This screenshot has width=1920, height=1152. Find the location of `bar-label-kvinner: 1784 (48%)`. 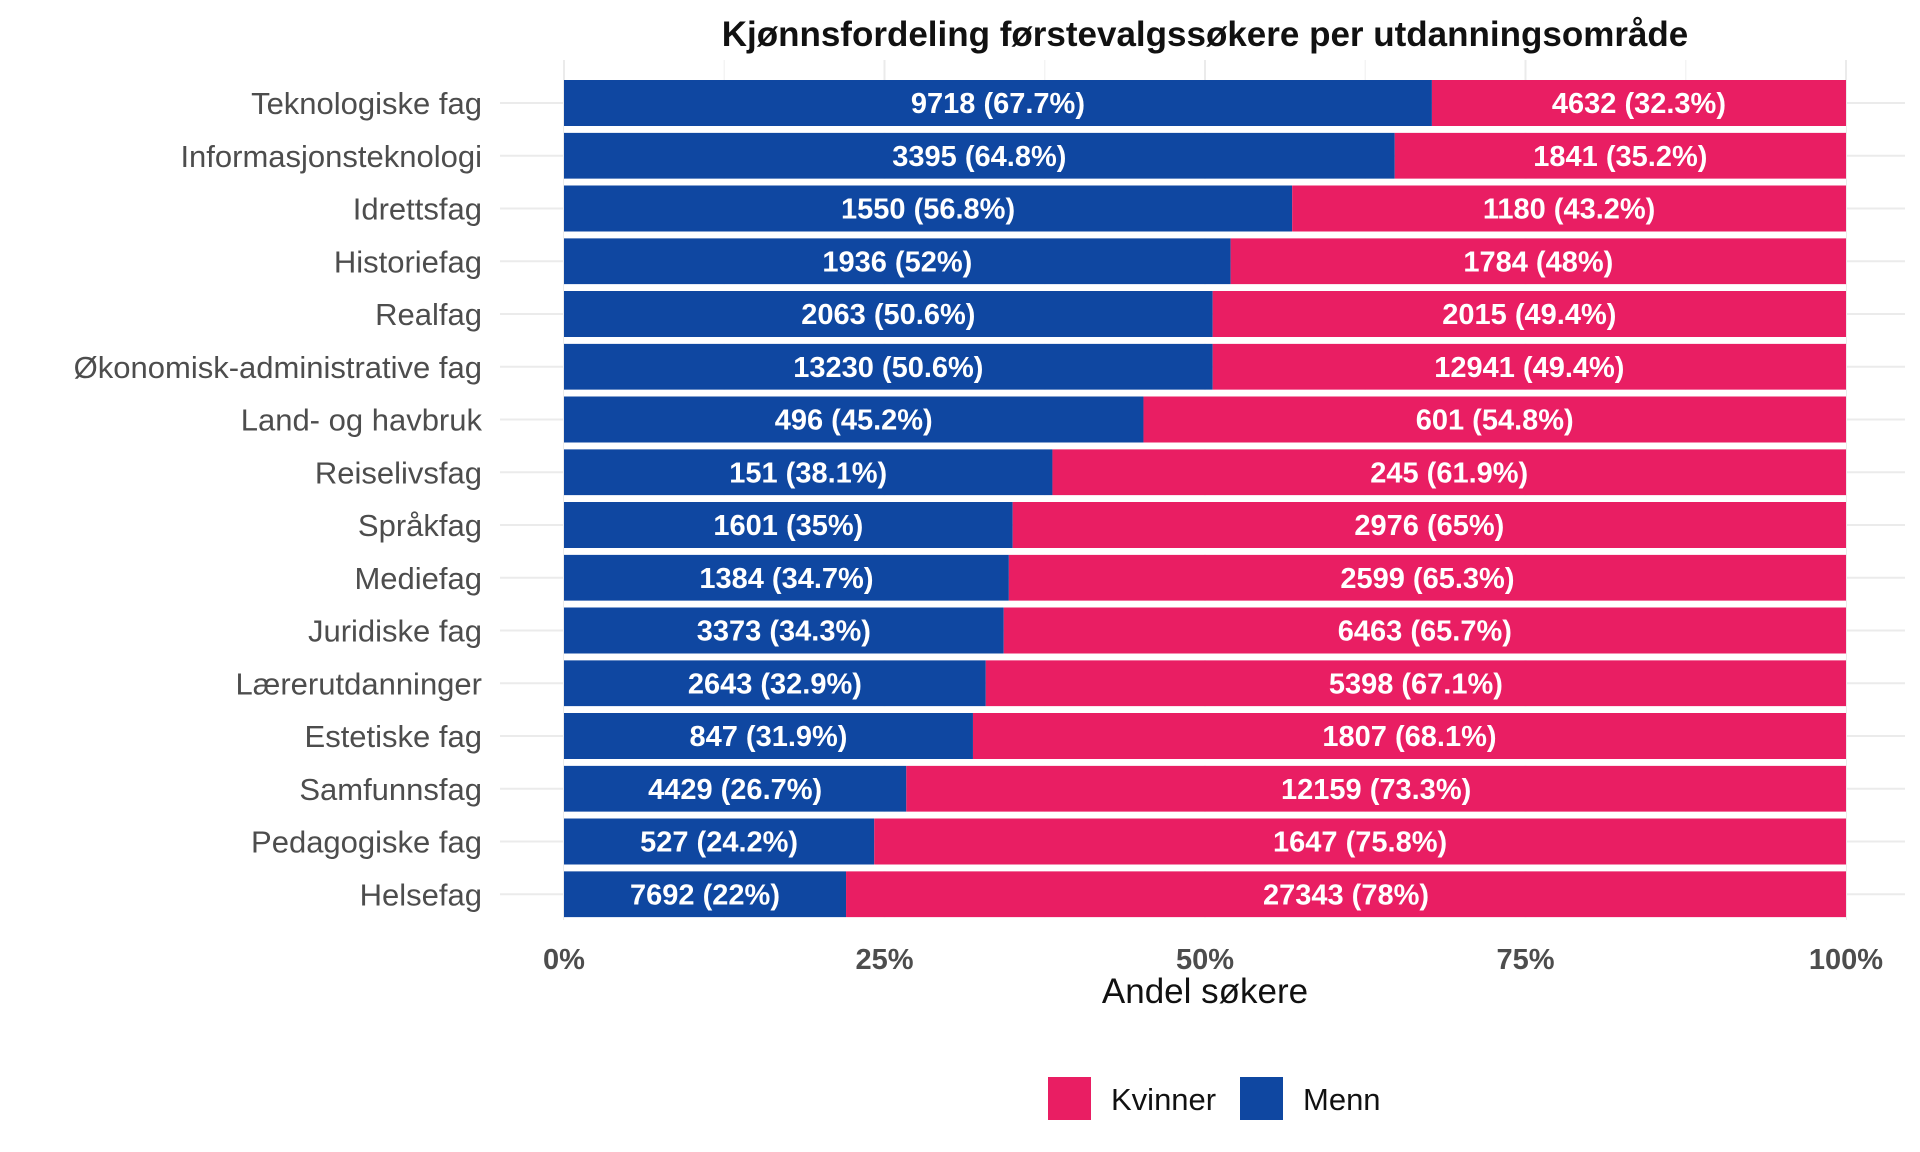

bar-label-kvinner: 1784 (48%) is located at coordinates (1538, 262).